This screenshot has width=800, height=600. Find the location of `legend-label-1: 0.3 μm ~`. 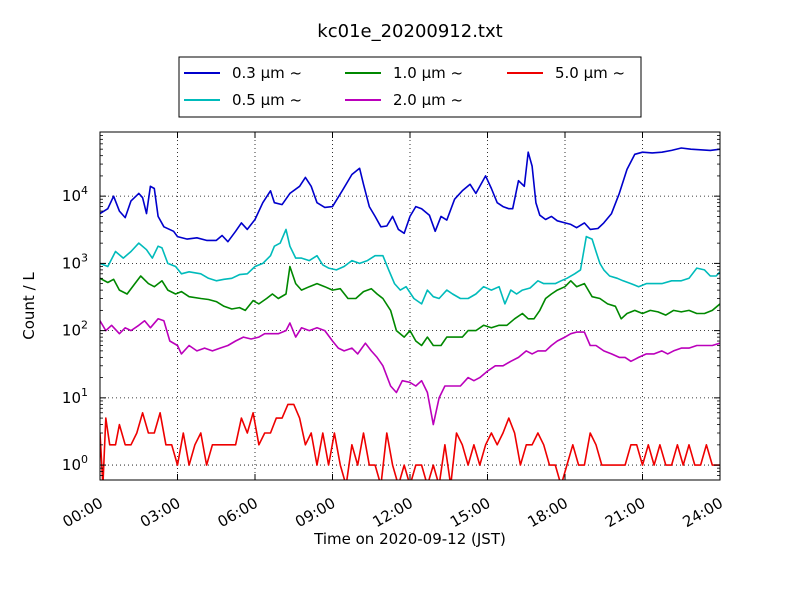

legend-label-1: 0.3 μm ~ is located at coordinates (267, 73).